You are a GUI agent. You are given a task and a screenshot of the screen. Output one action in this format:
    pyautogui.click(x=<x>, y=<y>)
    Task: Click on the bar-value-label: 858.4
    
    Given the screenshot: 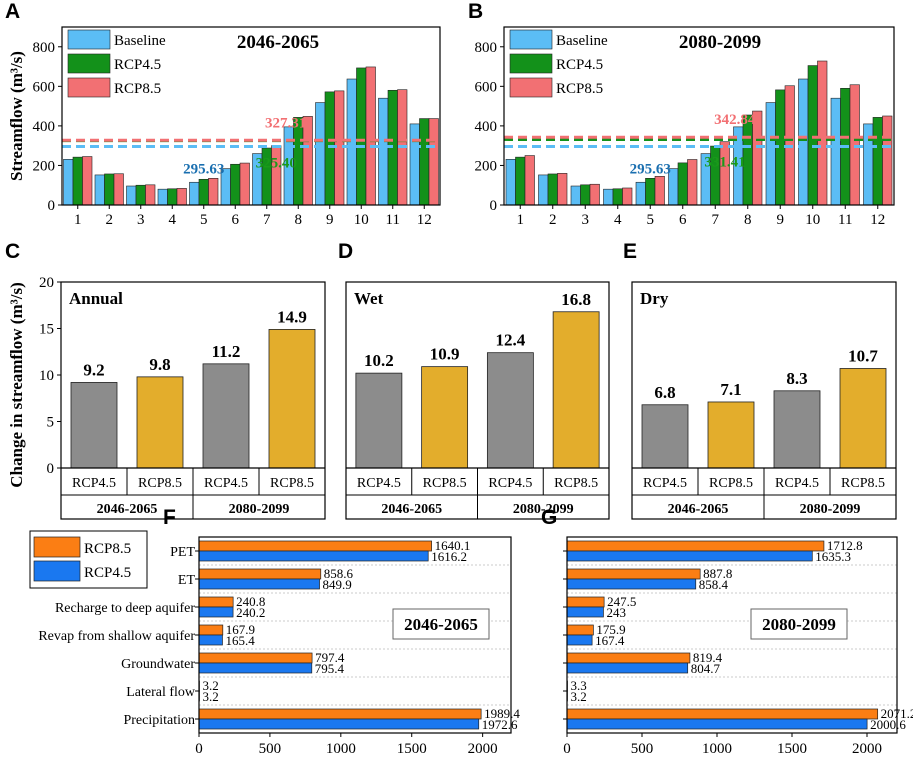 What is the action you would take?
    pyautogui.click(x=714, y=584)
    